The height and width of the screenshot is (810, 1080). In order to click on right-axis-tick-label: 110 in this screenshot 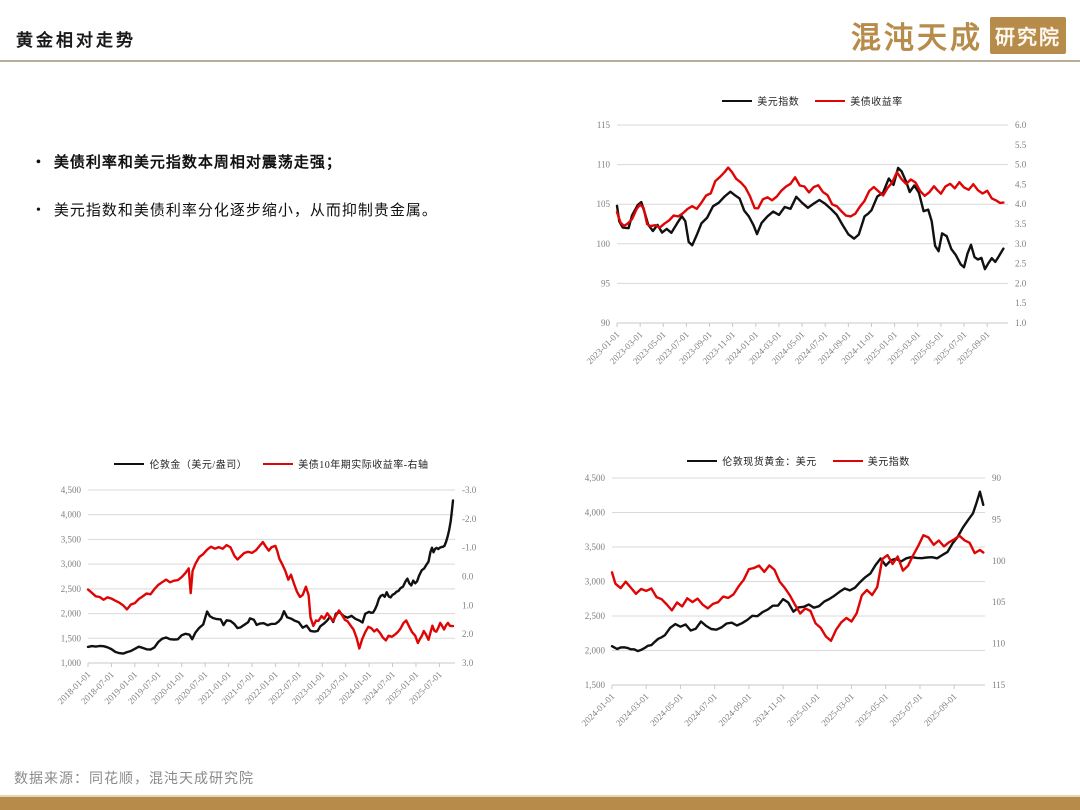, I will do `click(999, 644)`.